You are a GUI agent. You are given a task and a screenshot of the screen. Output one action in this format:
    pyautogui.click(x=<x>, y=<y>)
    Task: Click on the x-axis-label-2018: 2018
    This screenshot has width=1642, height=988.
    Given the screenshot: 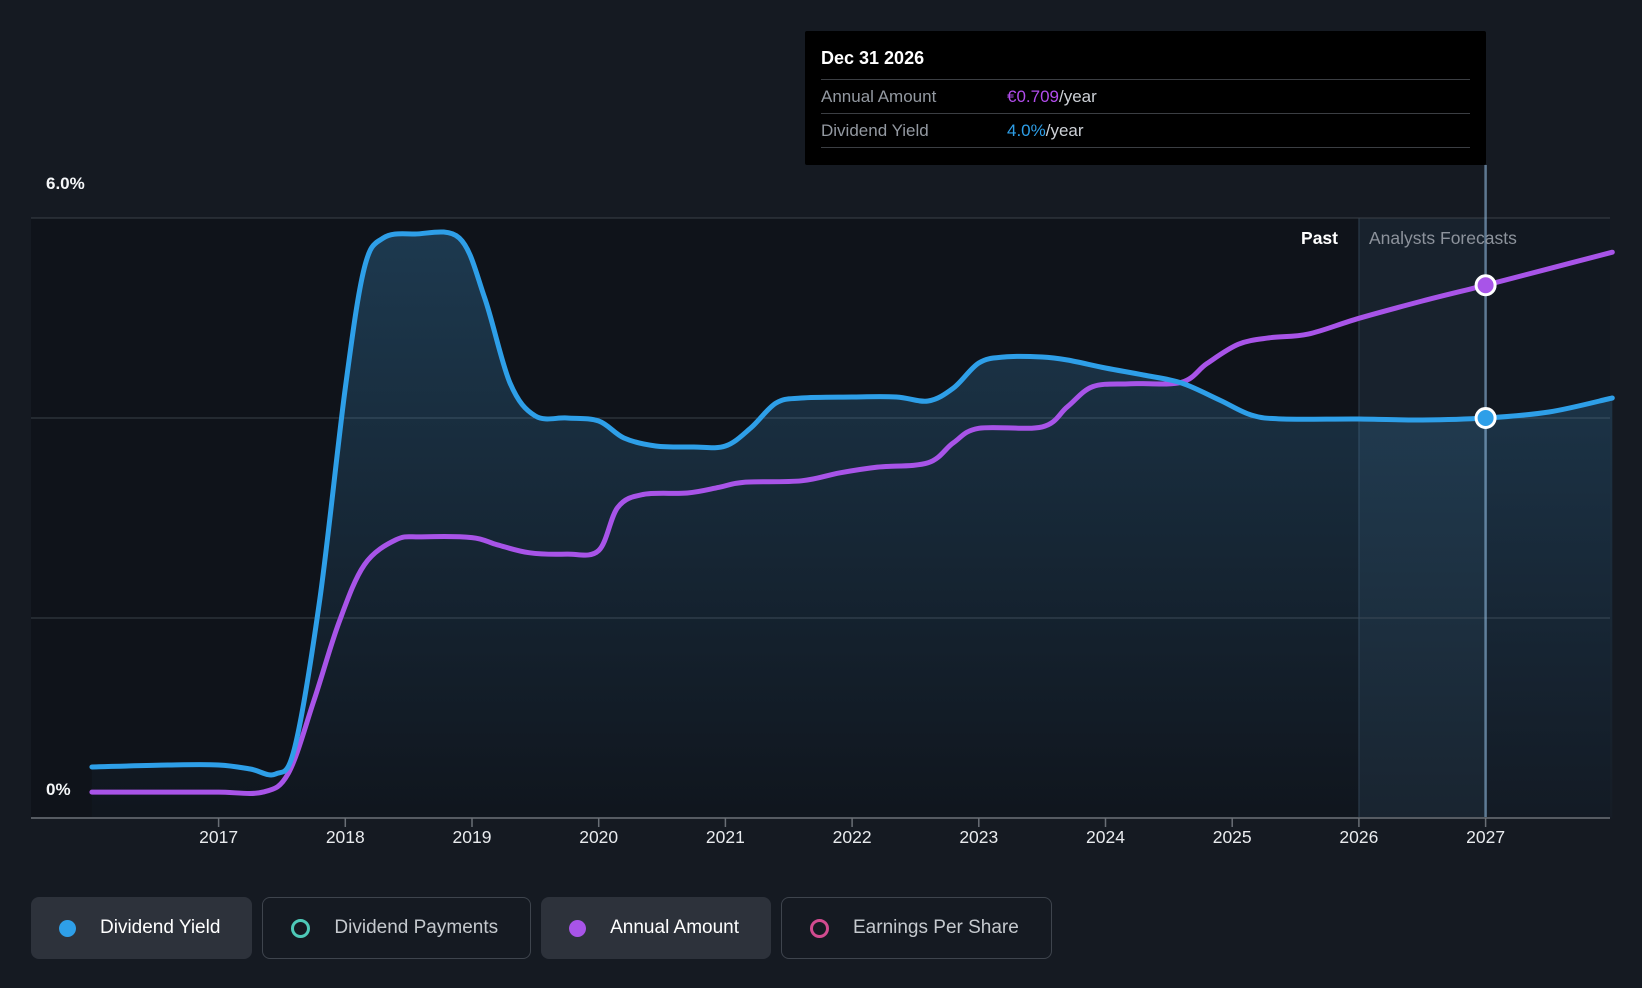 What is the action you would take?
    pyautogui.click(x=345, y=837)
    